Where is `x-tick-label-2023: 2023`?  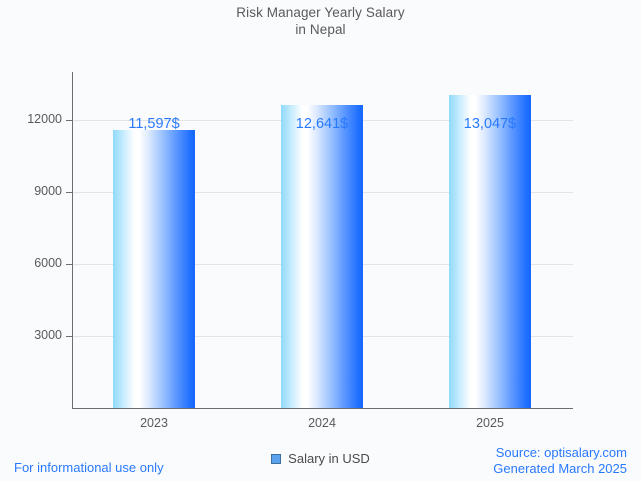 x-tick-label-2023: 2023 is located at coordinates (154, 423).